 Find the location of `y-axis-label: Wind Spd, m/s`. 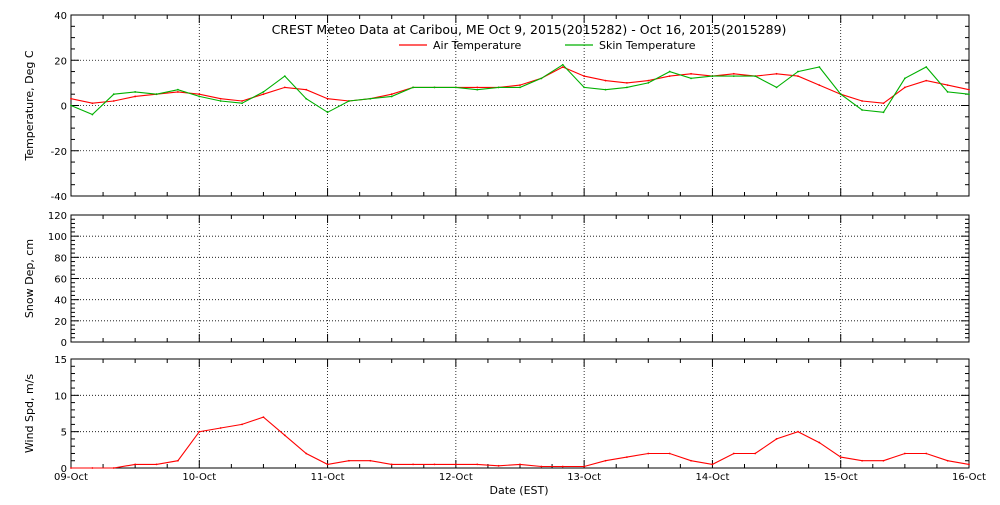

y-axis-label: Wind Spd, m/s is located at coordinates (29, 414).